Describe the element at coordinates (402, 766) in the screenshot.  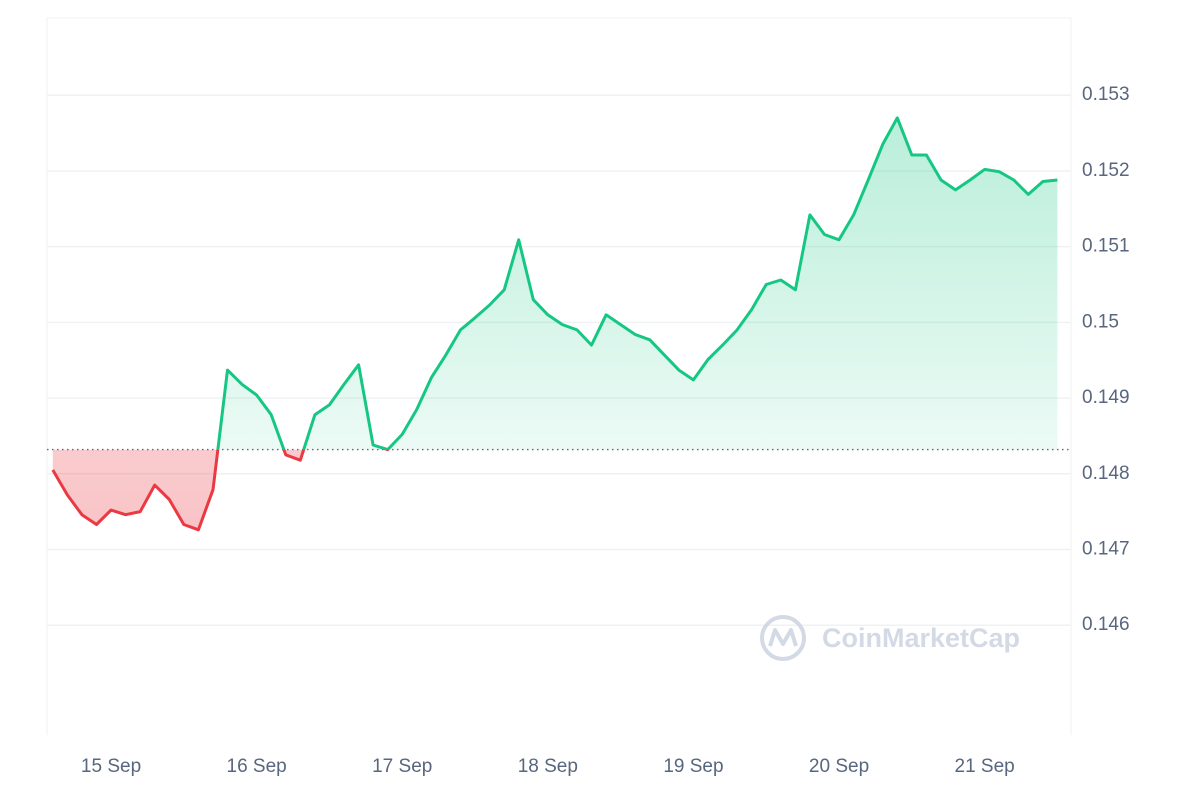
I see `x-tick-label: 17 Sep` at that location.